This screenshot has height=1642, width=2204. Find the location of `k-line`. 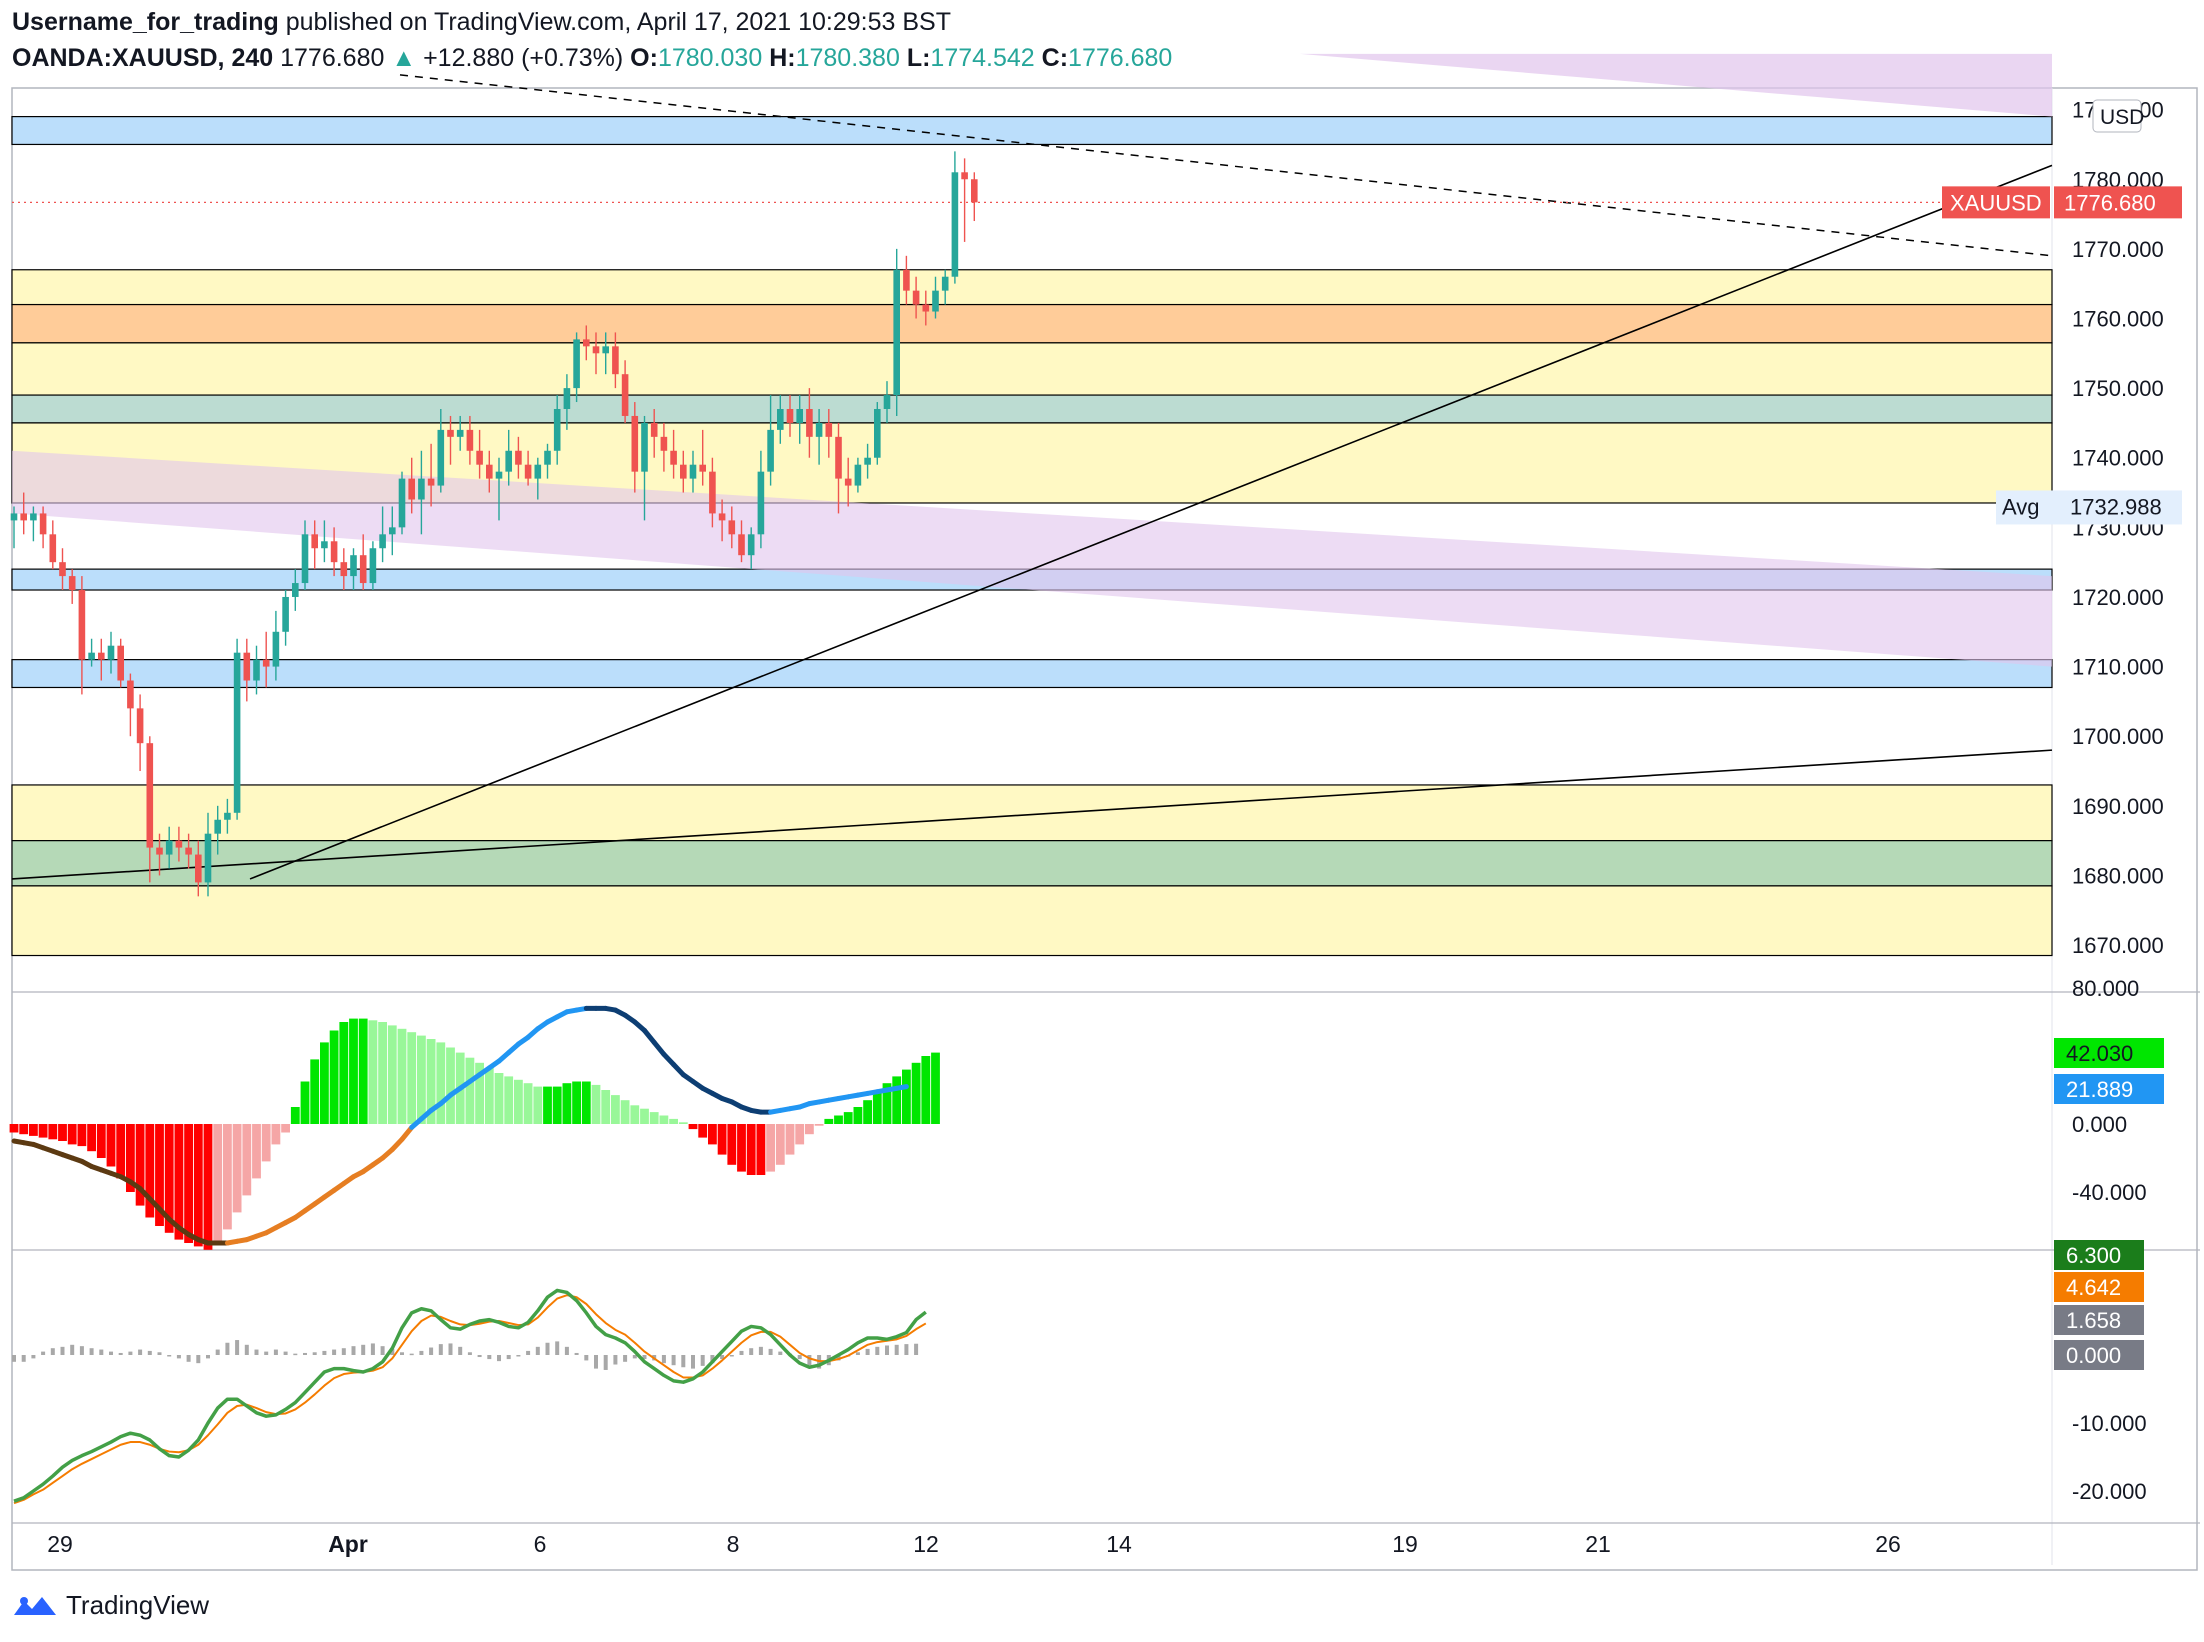

k-line is located at coordinates (470, 1395).